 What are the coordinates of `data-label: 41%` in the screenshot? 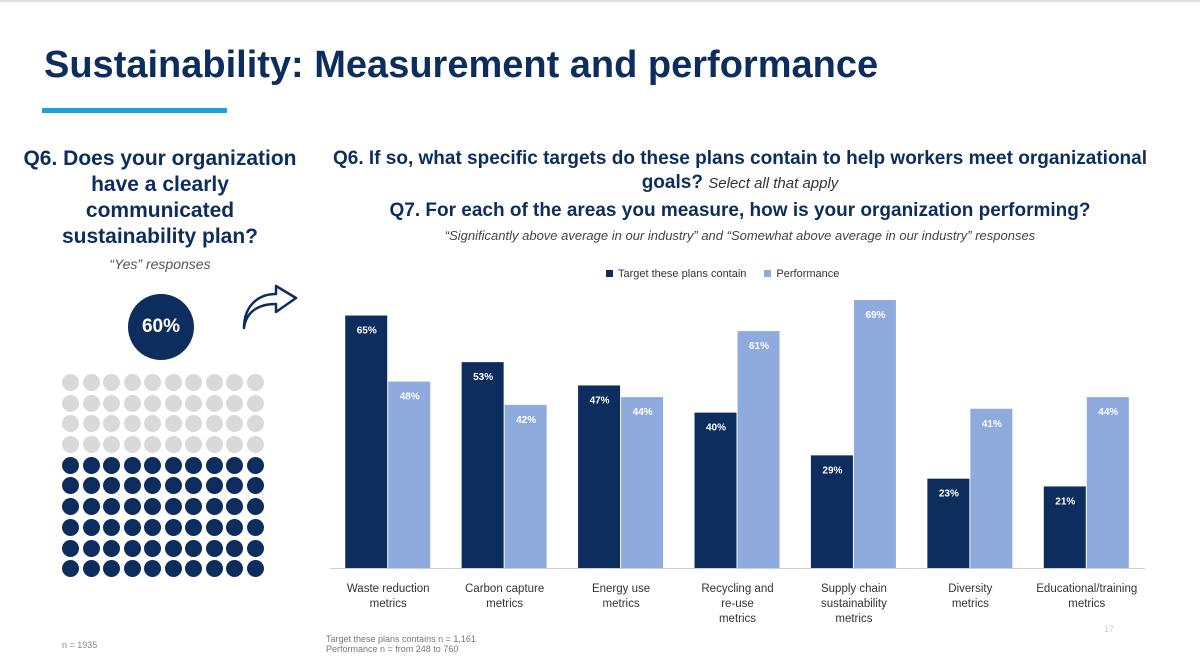 It's located at (992, 424).